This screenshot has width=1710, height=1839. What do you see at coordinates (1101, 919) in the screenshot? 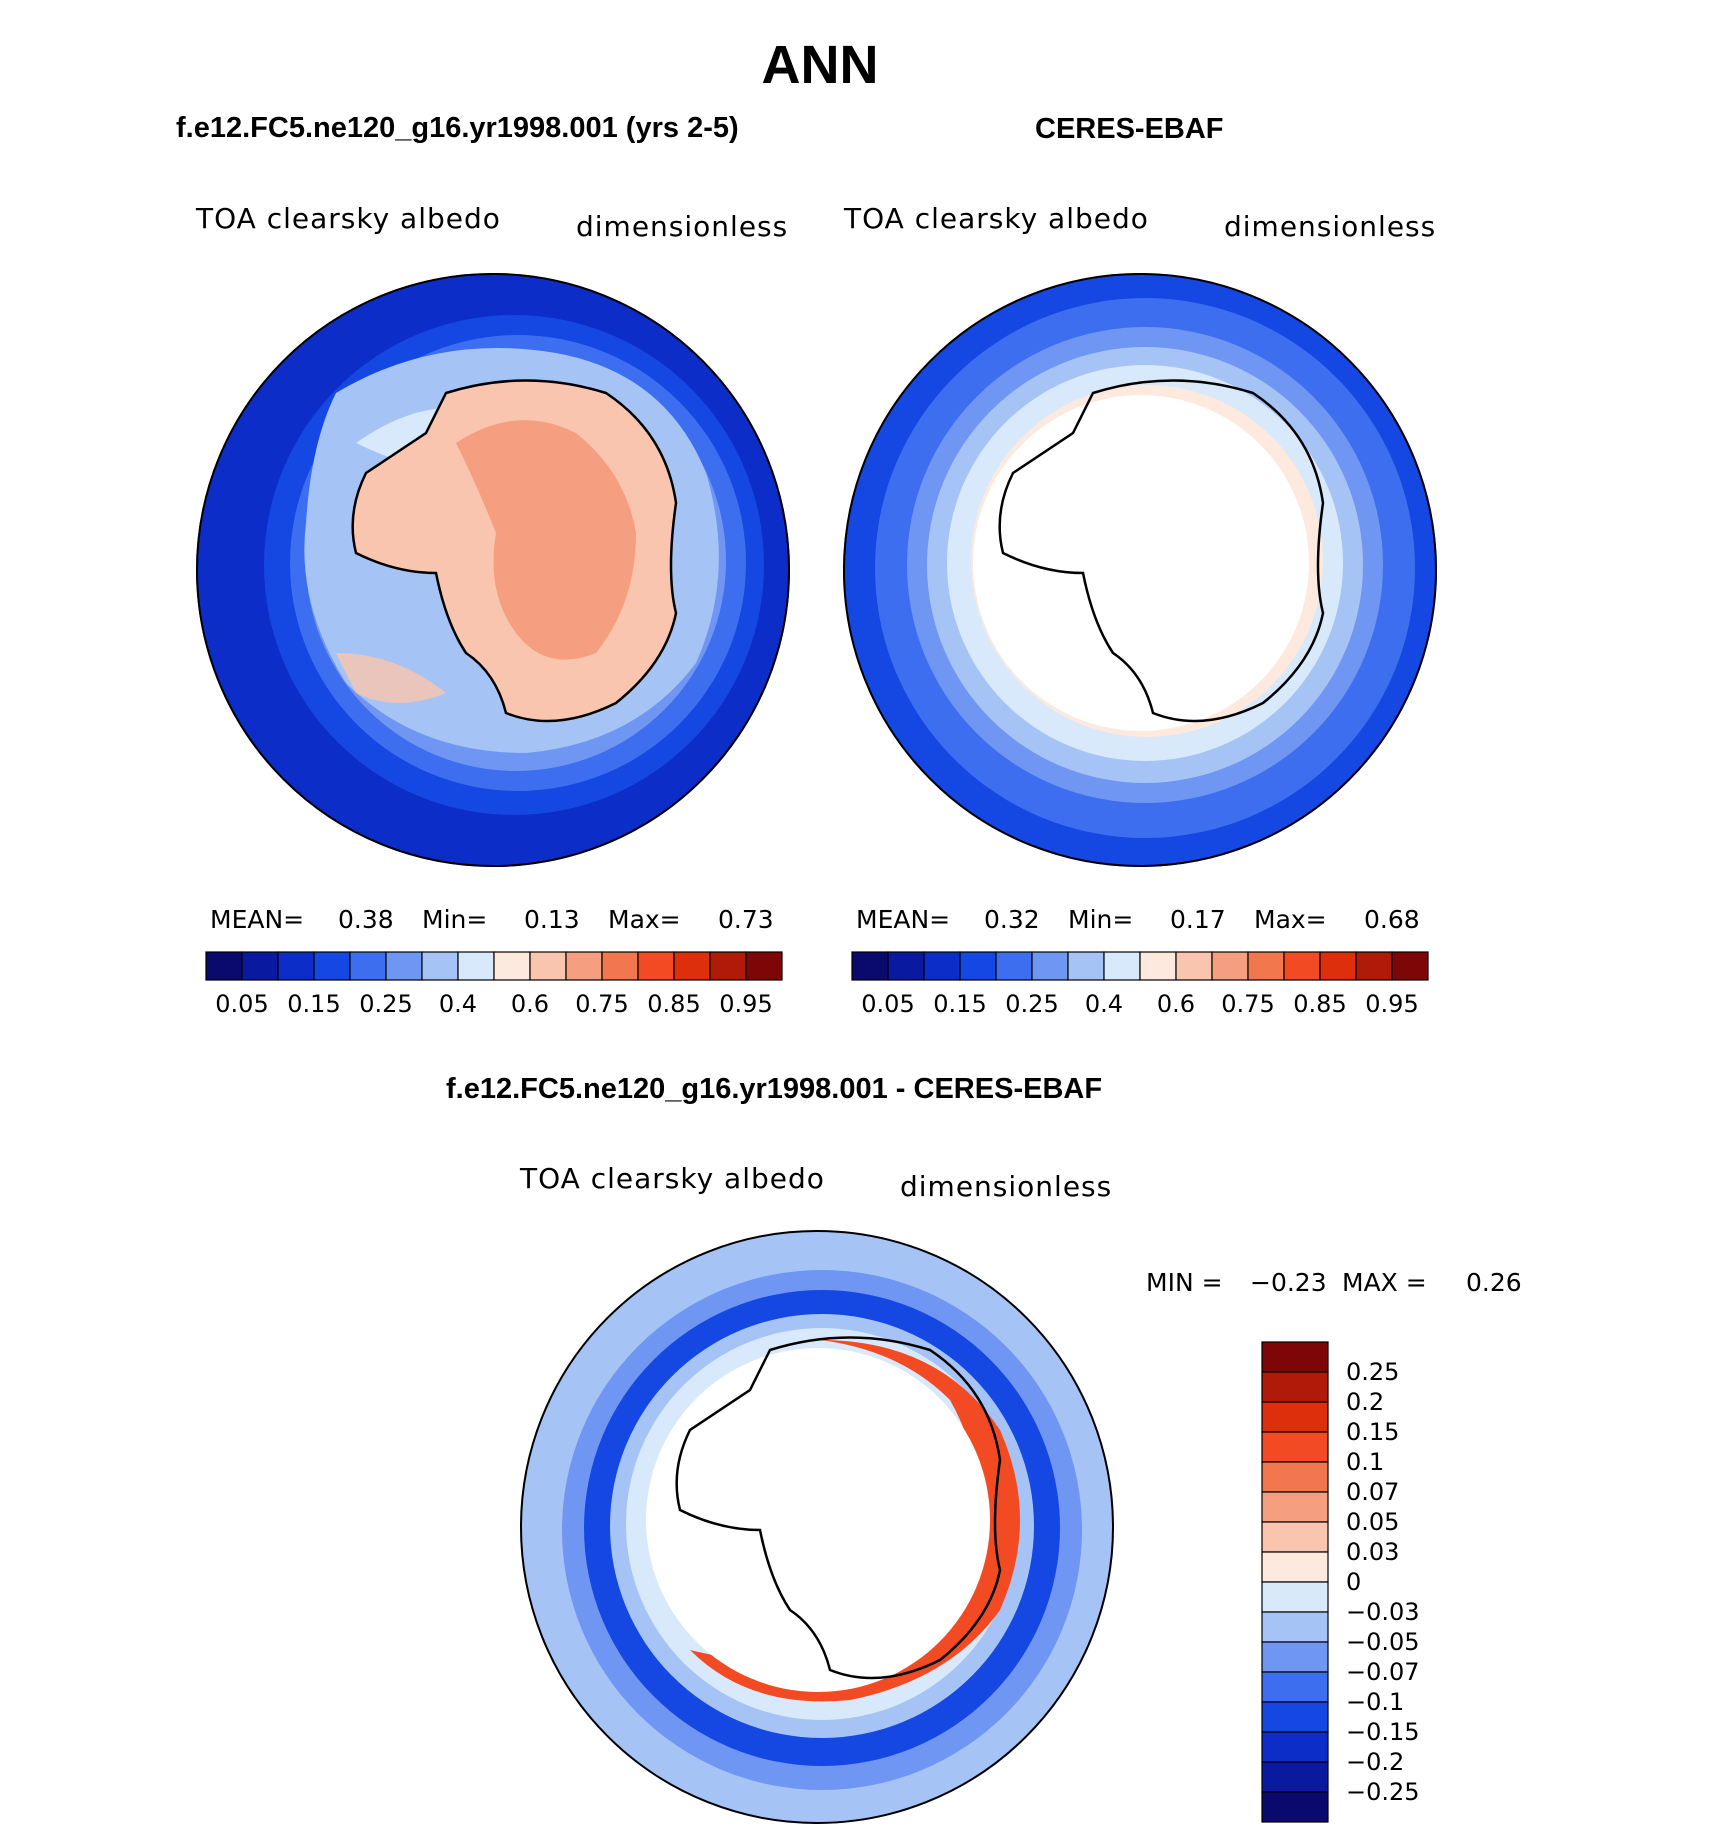
I see `min-label-obs: Min=` at bounding box center [1101, 919].